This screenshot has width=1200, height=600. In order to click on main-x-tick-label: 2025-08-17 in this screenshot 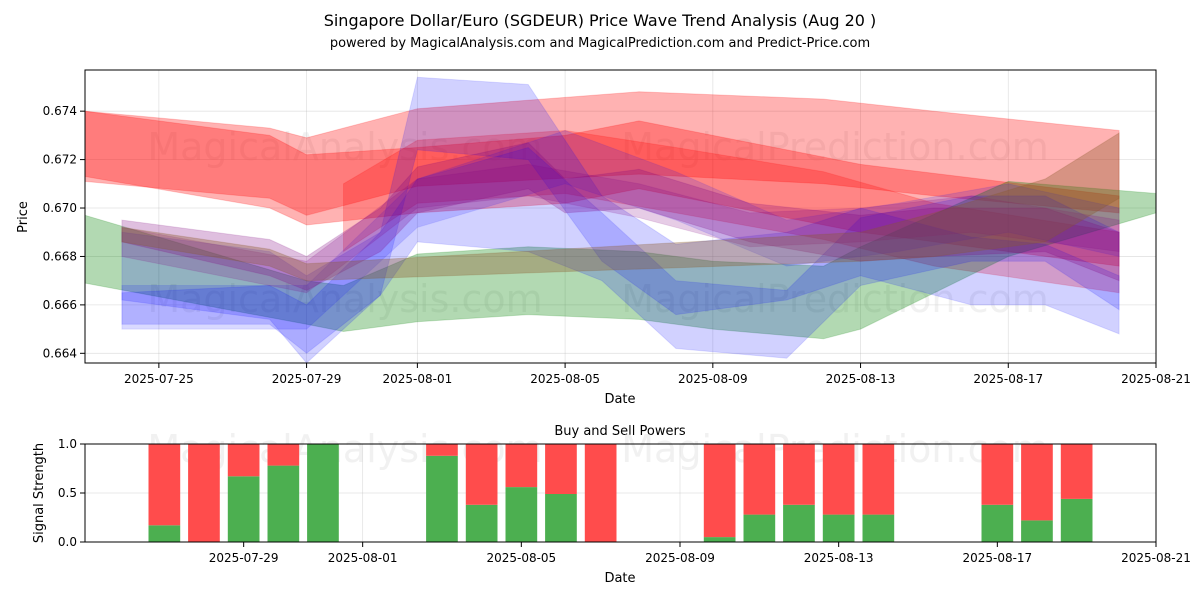, I will do `click(1008, 379)`.